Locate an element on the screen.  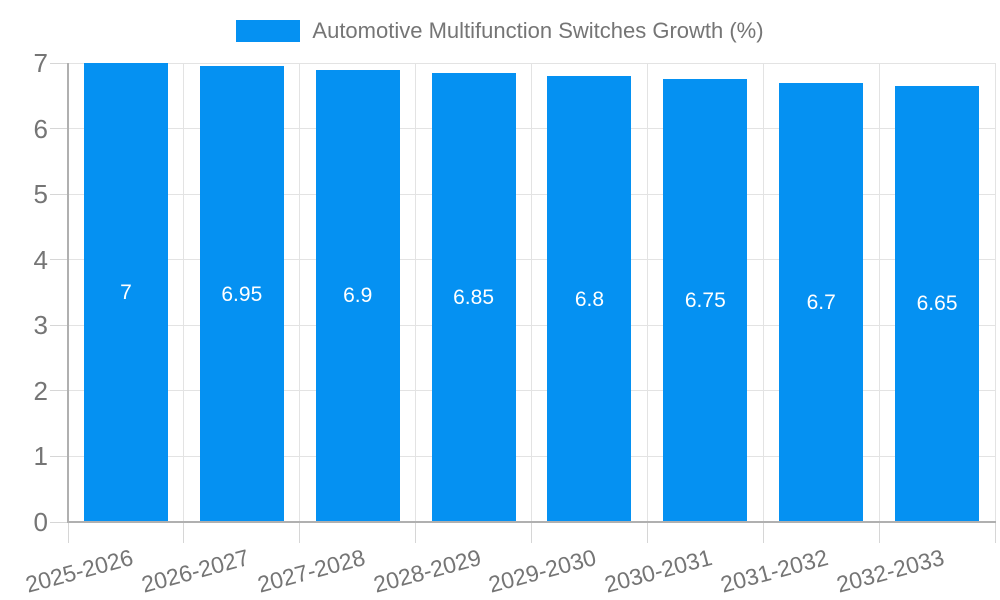
bar-value-label: 6.95 is located at coordinates (242, 294).